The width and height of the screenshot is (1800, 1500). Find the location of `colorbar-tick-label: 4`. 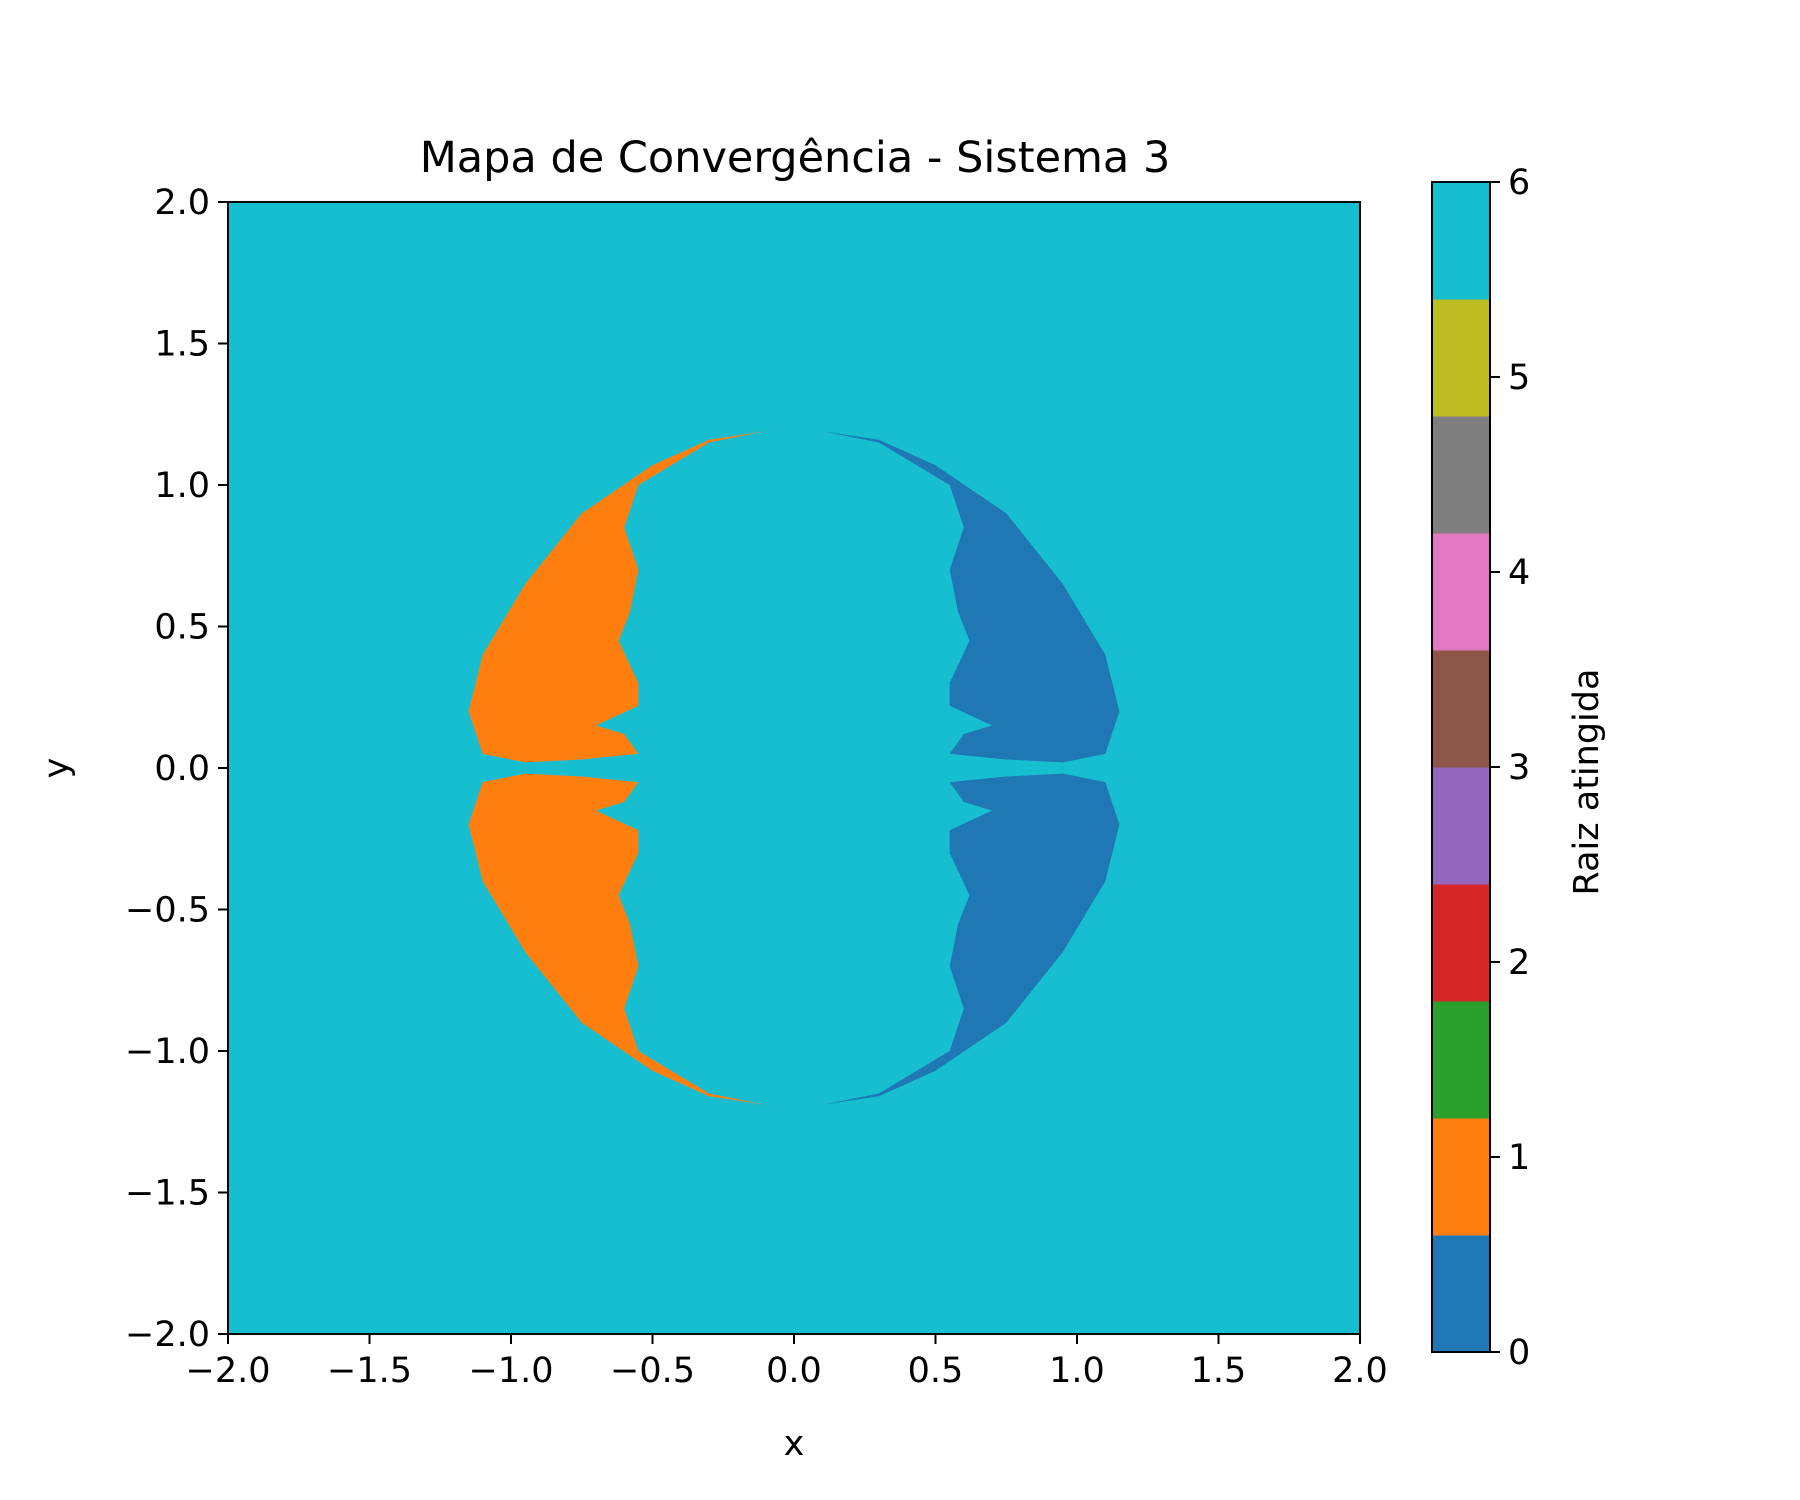

colorbar-tick-label: 4 is located at coordinates (1519, 573).